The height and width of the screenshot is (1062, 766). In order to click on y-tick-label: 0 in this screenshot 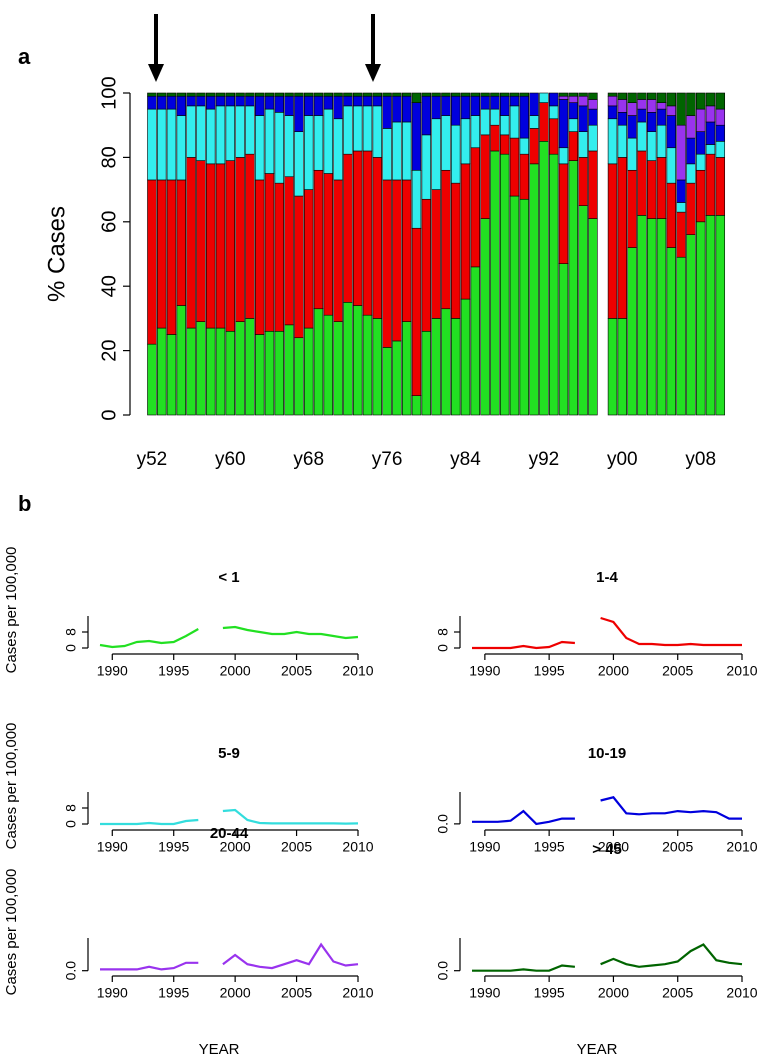, I will do `click(109, 414)`.